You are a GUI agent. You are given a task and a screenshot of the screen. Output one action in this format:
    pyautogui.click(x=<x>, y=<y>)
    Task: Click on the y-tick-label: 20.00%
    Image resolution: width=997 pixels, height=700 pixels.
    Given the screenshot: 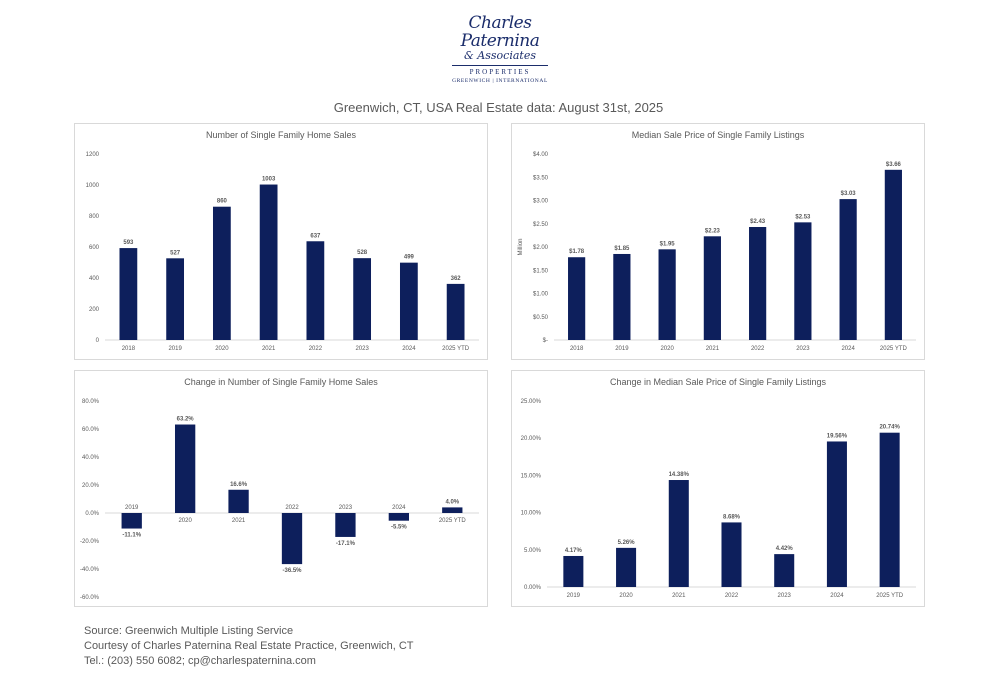 What is the action you would take?
    pyautogui.click(x=531, y=439)
    